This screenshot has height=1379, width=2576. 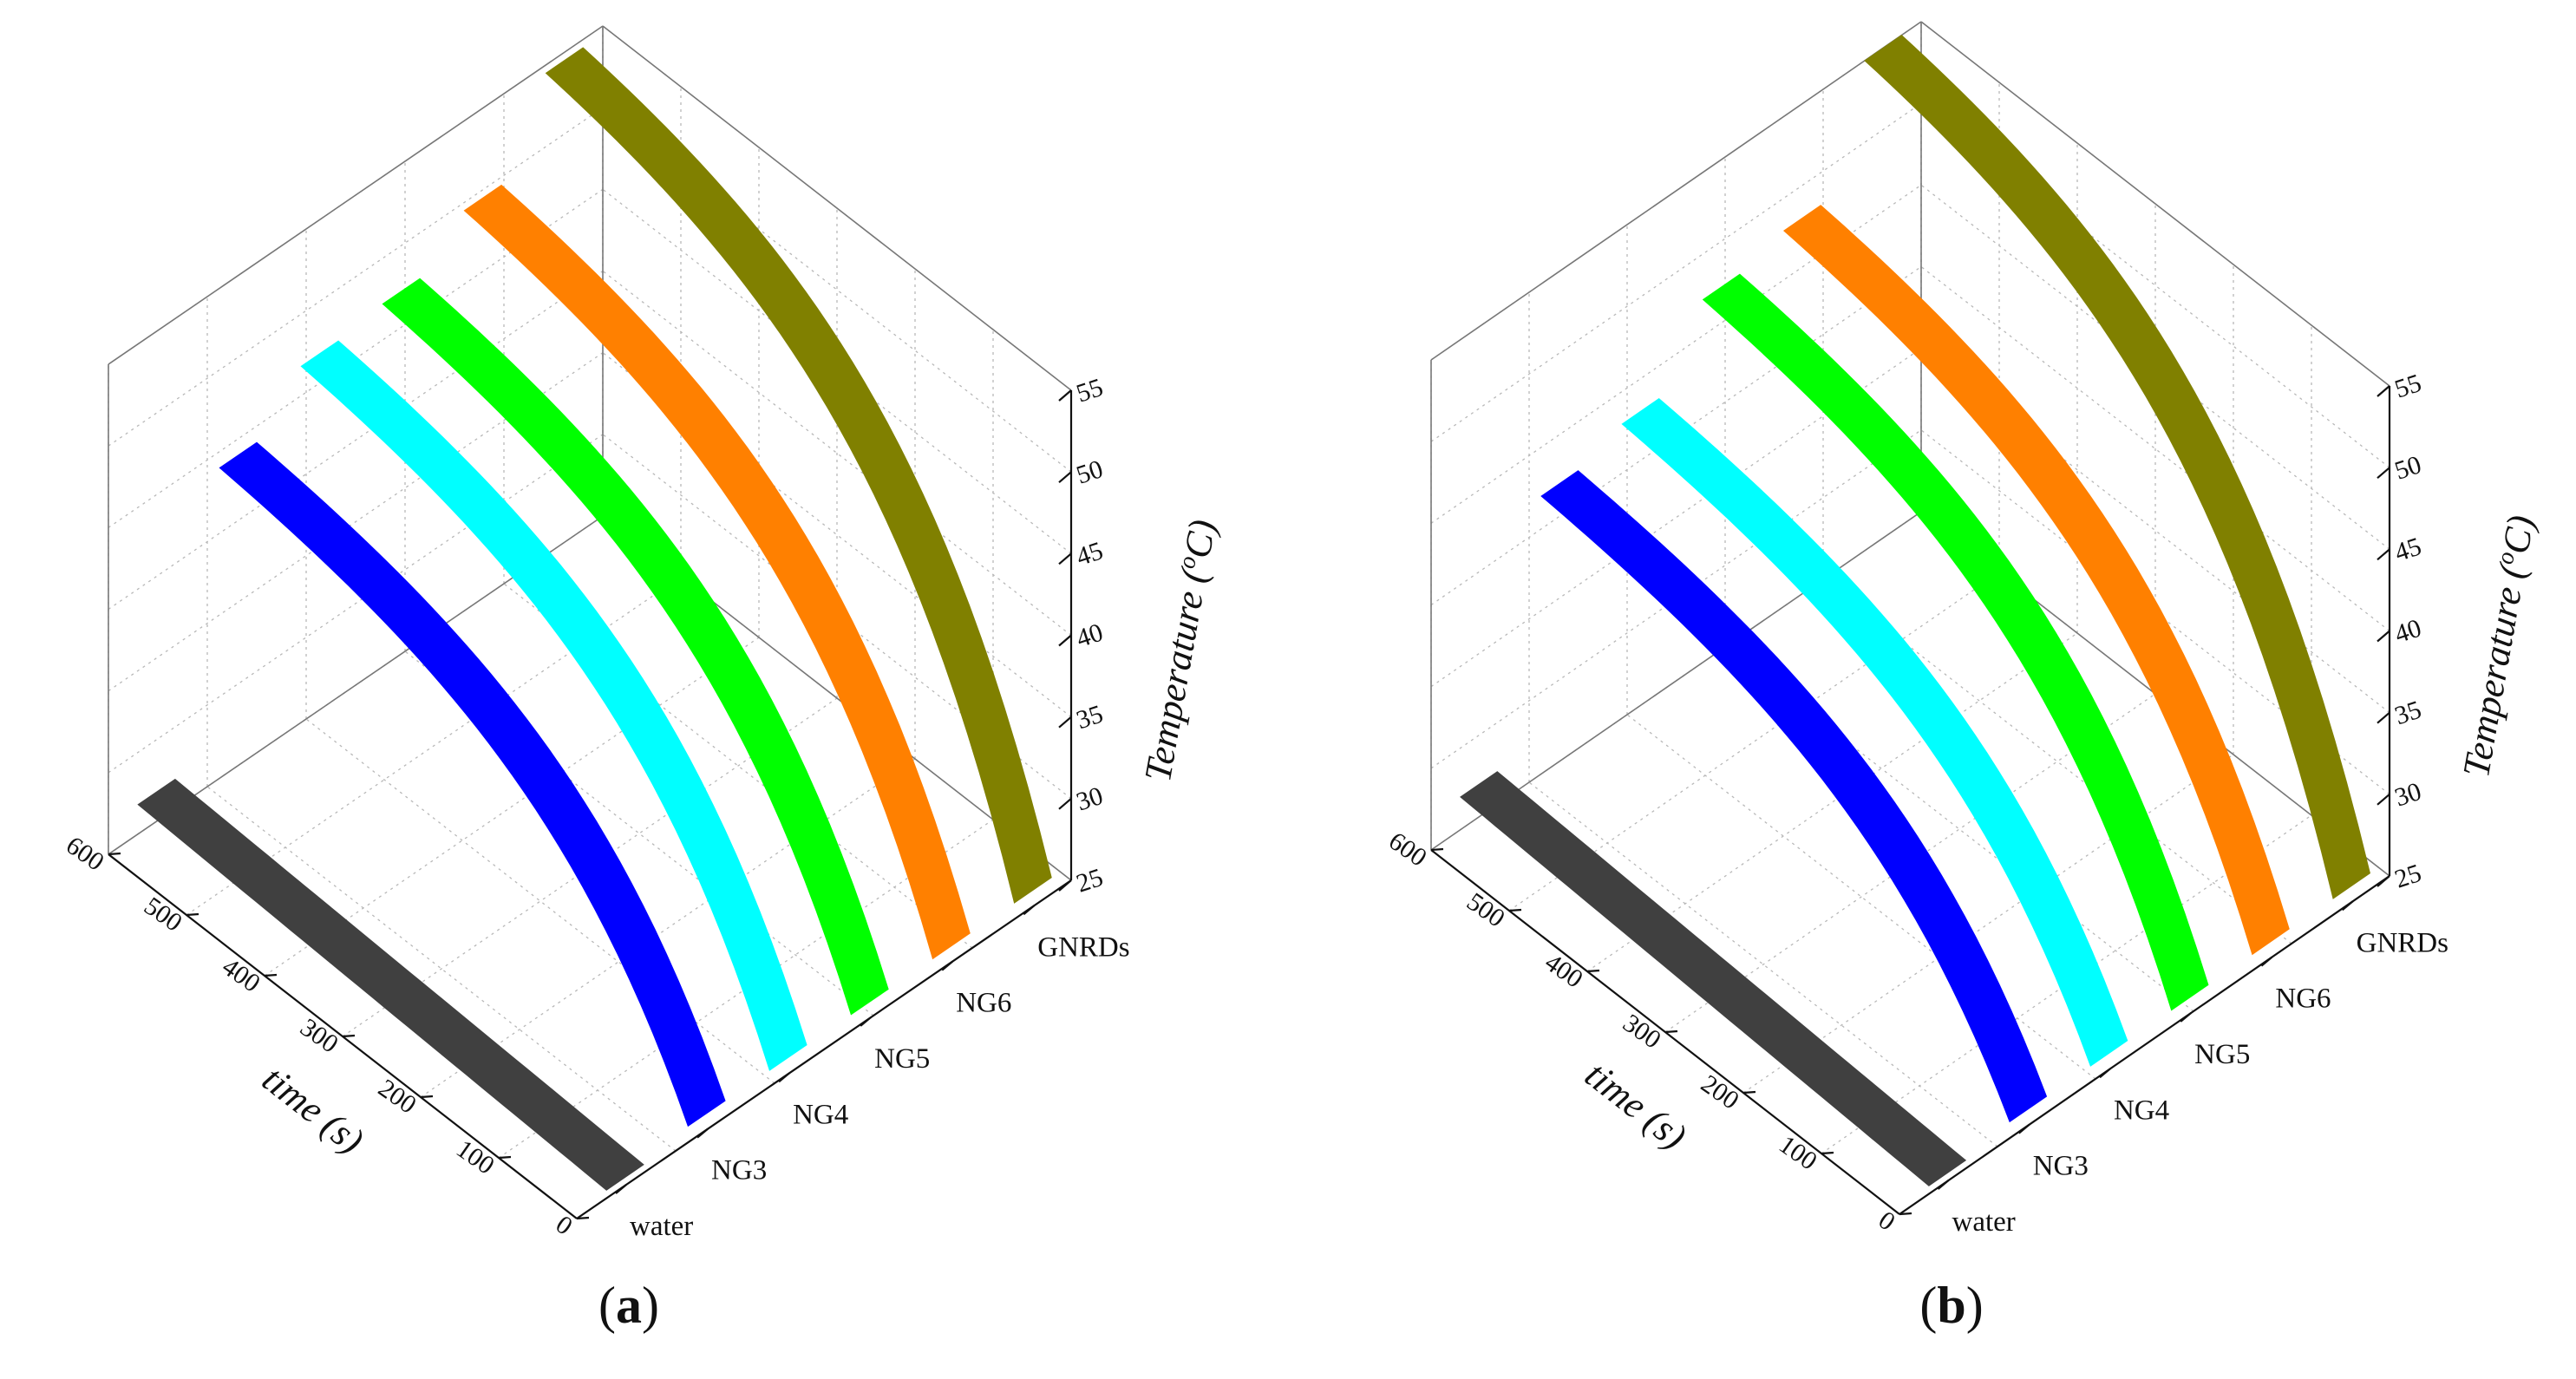 What do you see at coordinates (2408, 549) in the screenshot?
I see `temperature-tick-label: 45` at bounding box center [2408, 549].